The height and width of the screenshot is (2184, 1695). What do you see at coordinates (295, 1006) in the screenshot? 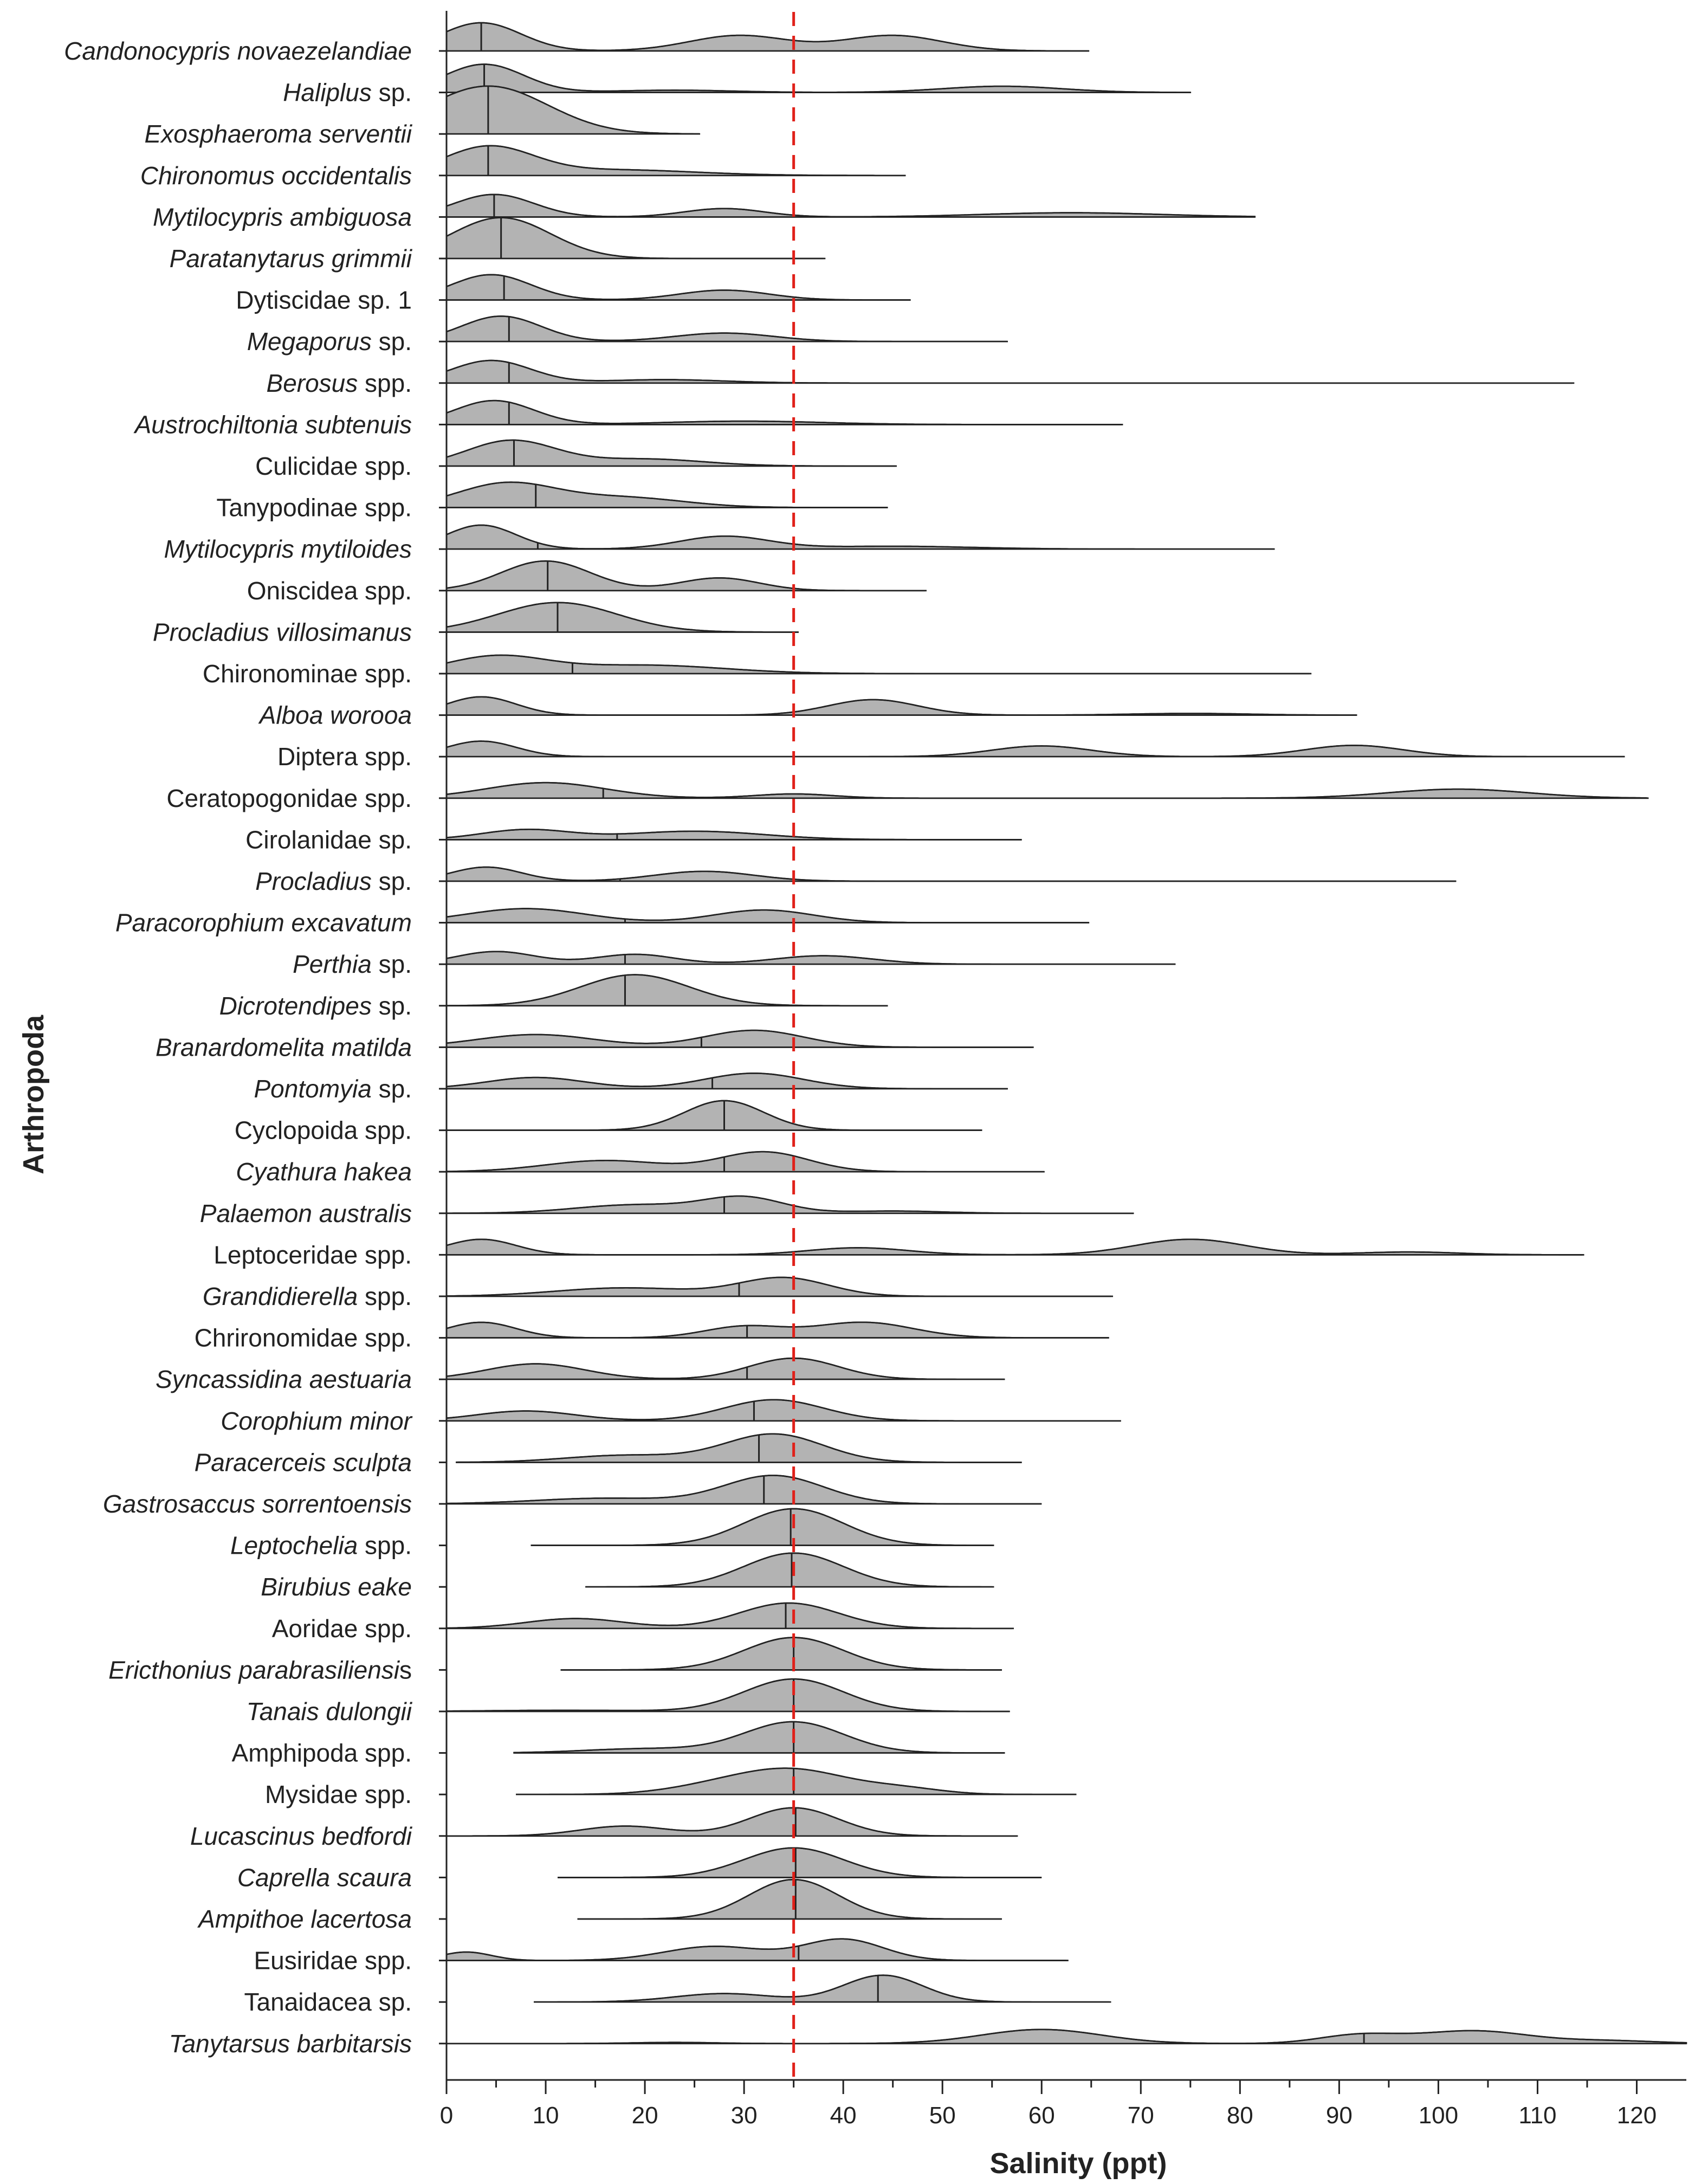
I see `species-label-italic: Dicrotendipes` at bounding box center [295, 1006].